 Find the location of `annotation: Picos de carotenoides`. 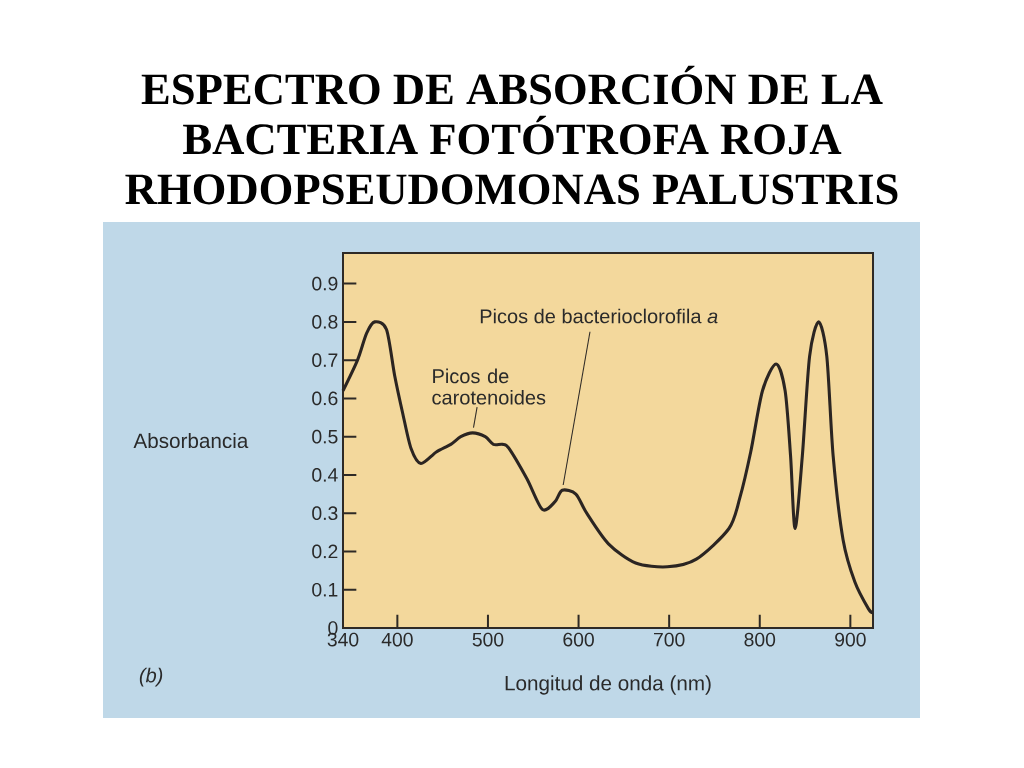

annotation: Picos de carotenoides is located at coordinates (489, 386).